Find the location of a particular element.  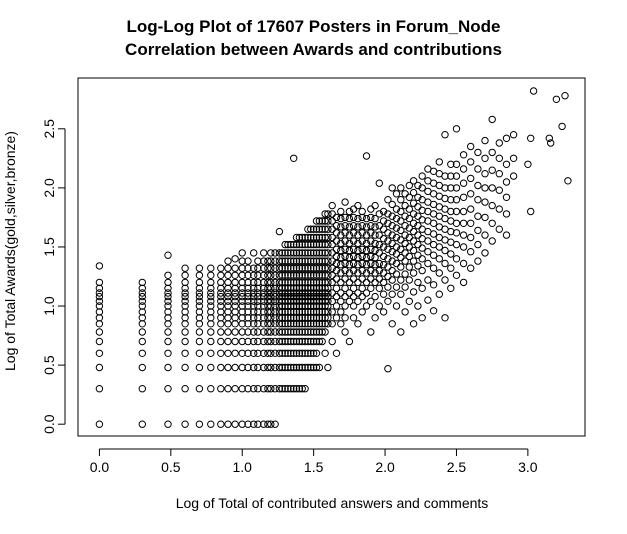

y-axis-label: Log of Total Awards(gold,silver,bronze) is located at coordinates (10, 251).